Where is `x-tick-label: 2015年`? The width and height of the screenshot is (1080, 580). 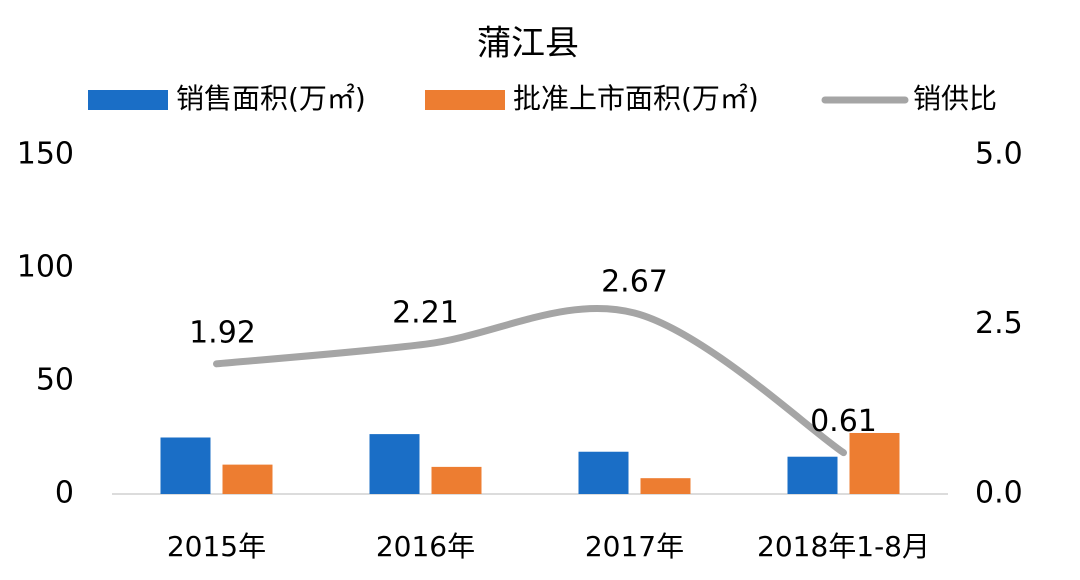 x-tick-label: 2015年 is located at coordinates (216, 546).